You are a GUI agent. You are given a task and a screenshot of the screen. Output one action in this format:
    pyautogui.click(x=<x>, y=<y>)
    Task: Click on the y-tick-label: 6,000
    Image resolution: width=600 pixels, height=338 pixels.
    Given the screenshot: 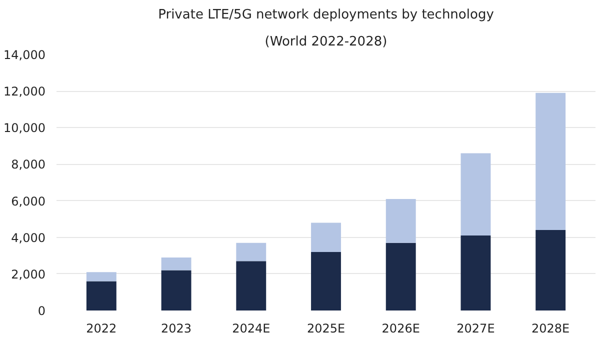 What is the action you would take?
    pyautogui.click(x=28, y=201)
    